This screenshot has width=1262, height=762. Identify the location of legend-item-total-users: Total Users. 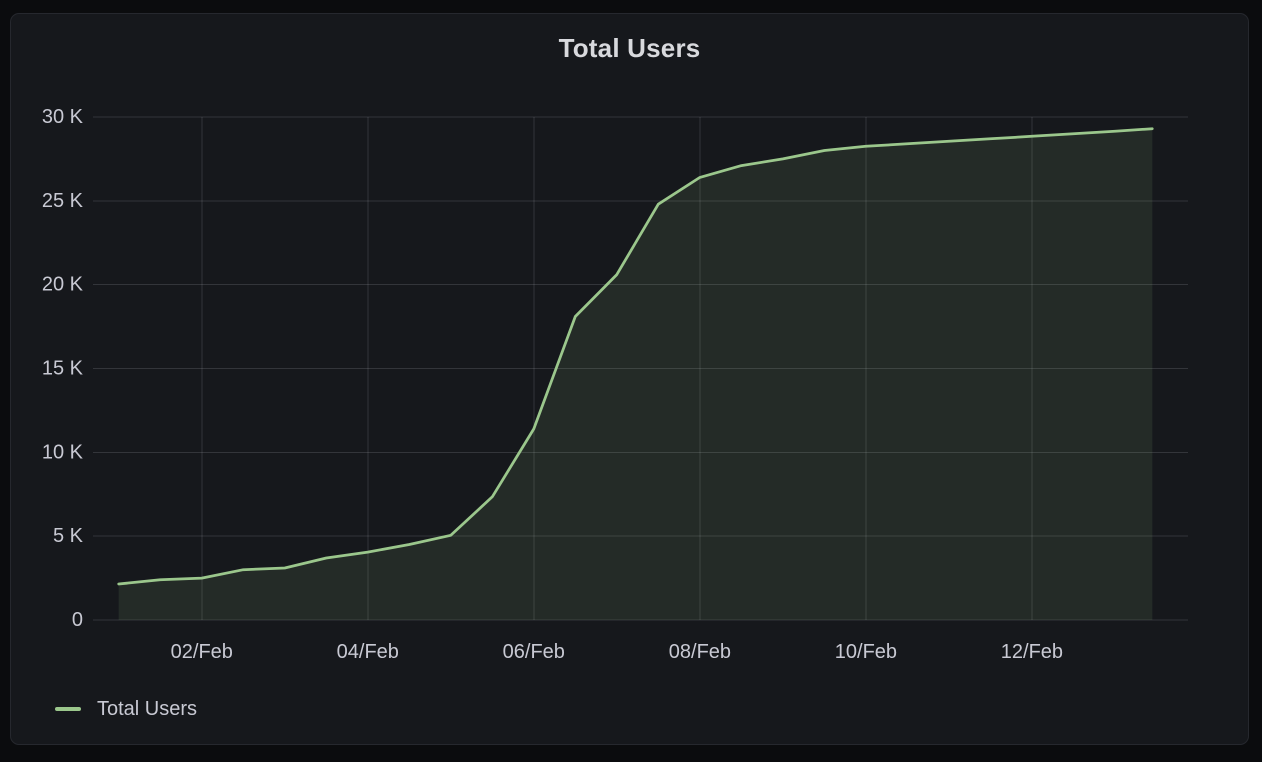
(126, 709).